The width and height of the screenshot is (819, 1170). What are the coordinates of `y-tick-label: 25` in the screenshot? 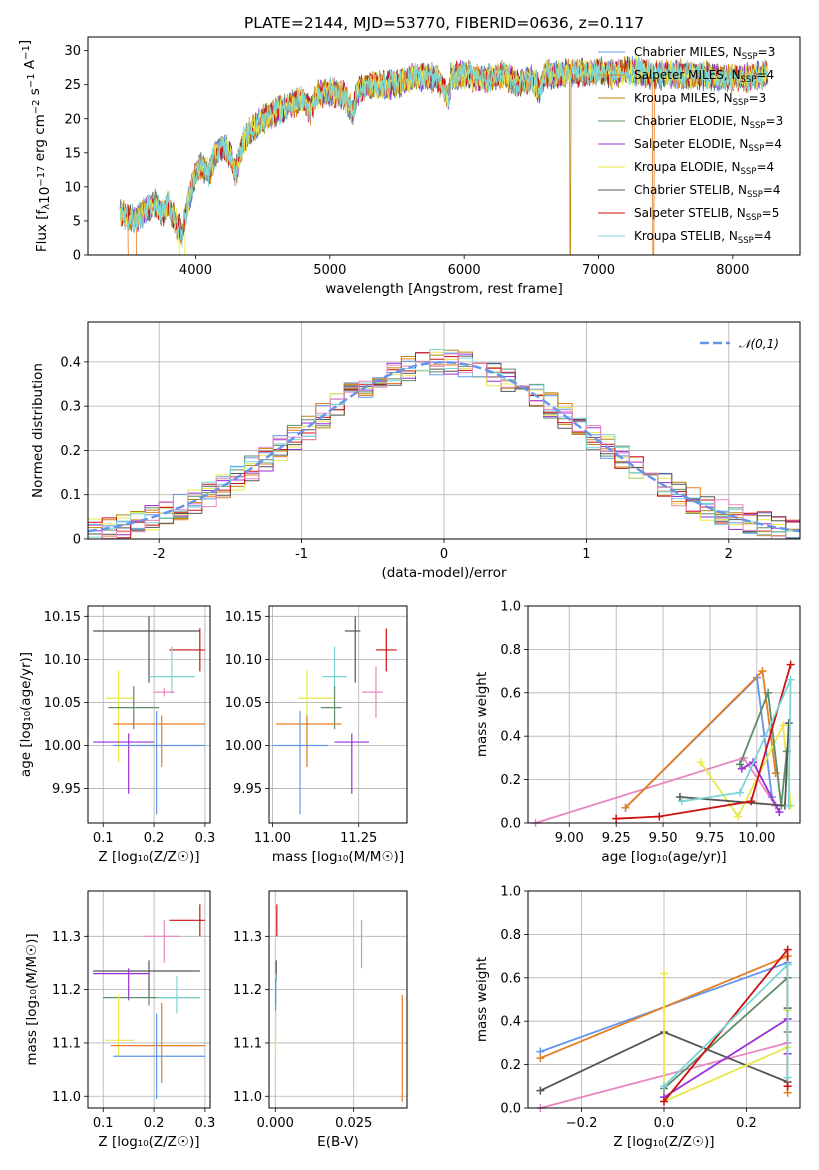 It's located at (72, 85).